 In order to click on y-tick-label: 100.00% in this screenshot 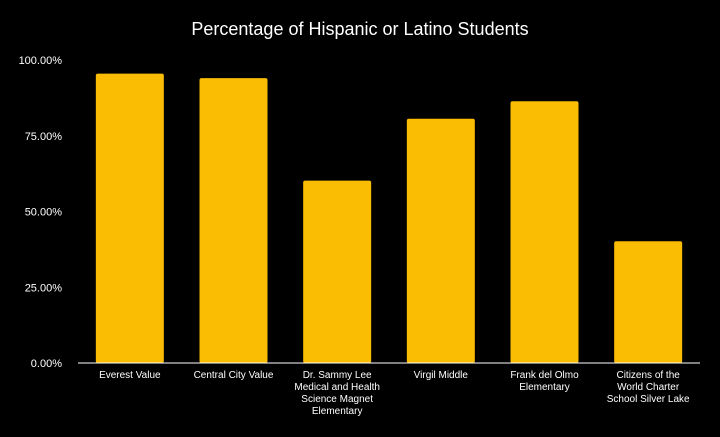, I will do `click(41, 61)`.